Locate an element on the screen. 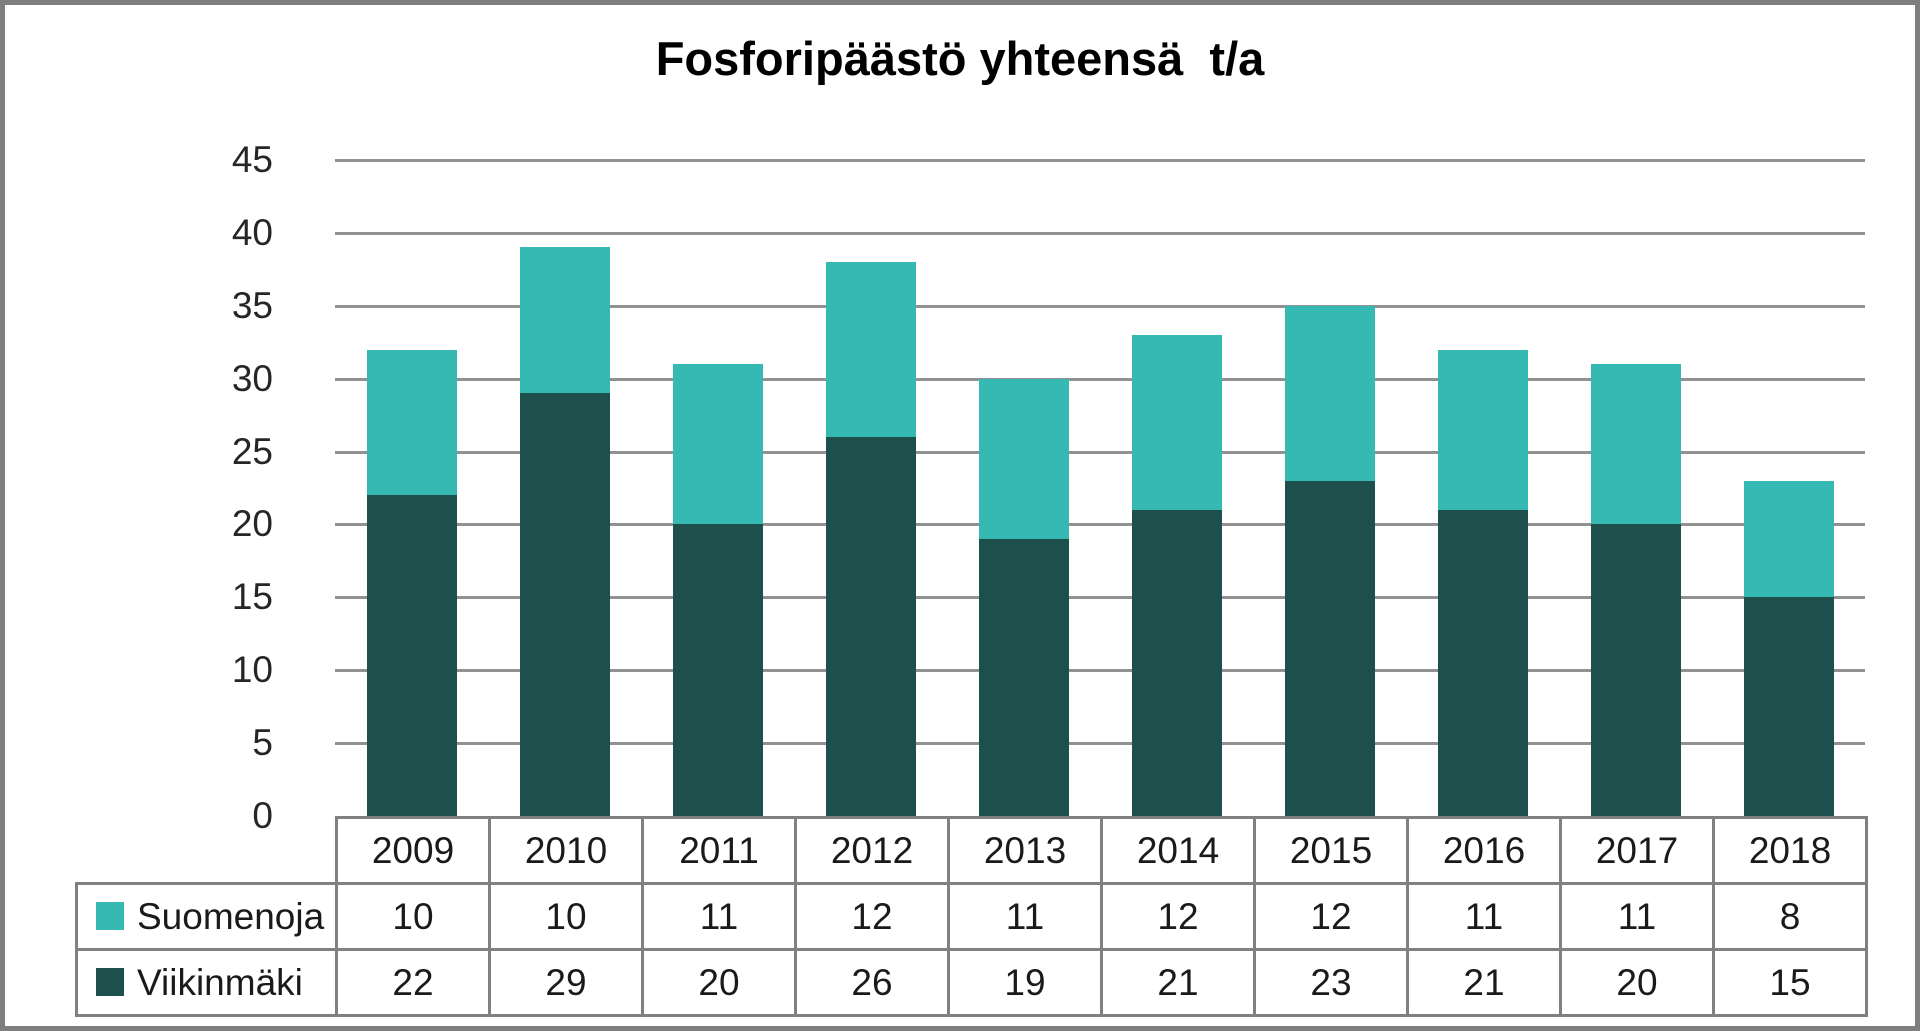 This screenshot has height=1031, width=1920. value-cell-viikinmäki-2014: 21 is located at coordinates (1178, 982).